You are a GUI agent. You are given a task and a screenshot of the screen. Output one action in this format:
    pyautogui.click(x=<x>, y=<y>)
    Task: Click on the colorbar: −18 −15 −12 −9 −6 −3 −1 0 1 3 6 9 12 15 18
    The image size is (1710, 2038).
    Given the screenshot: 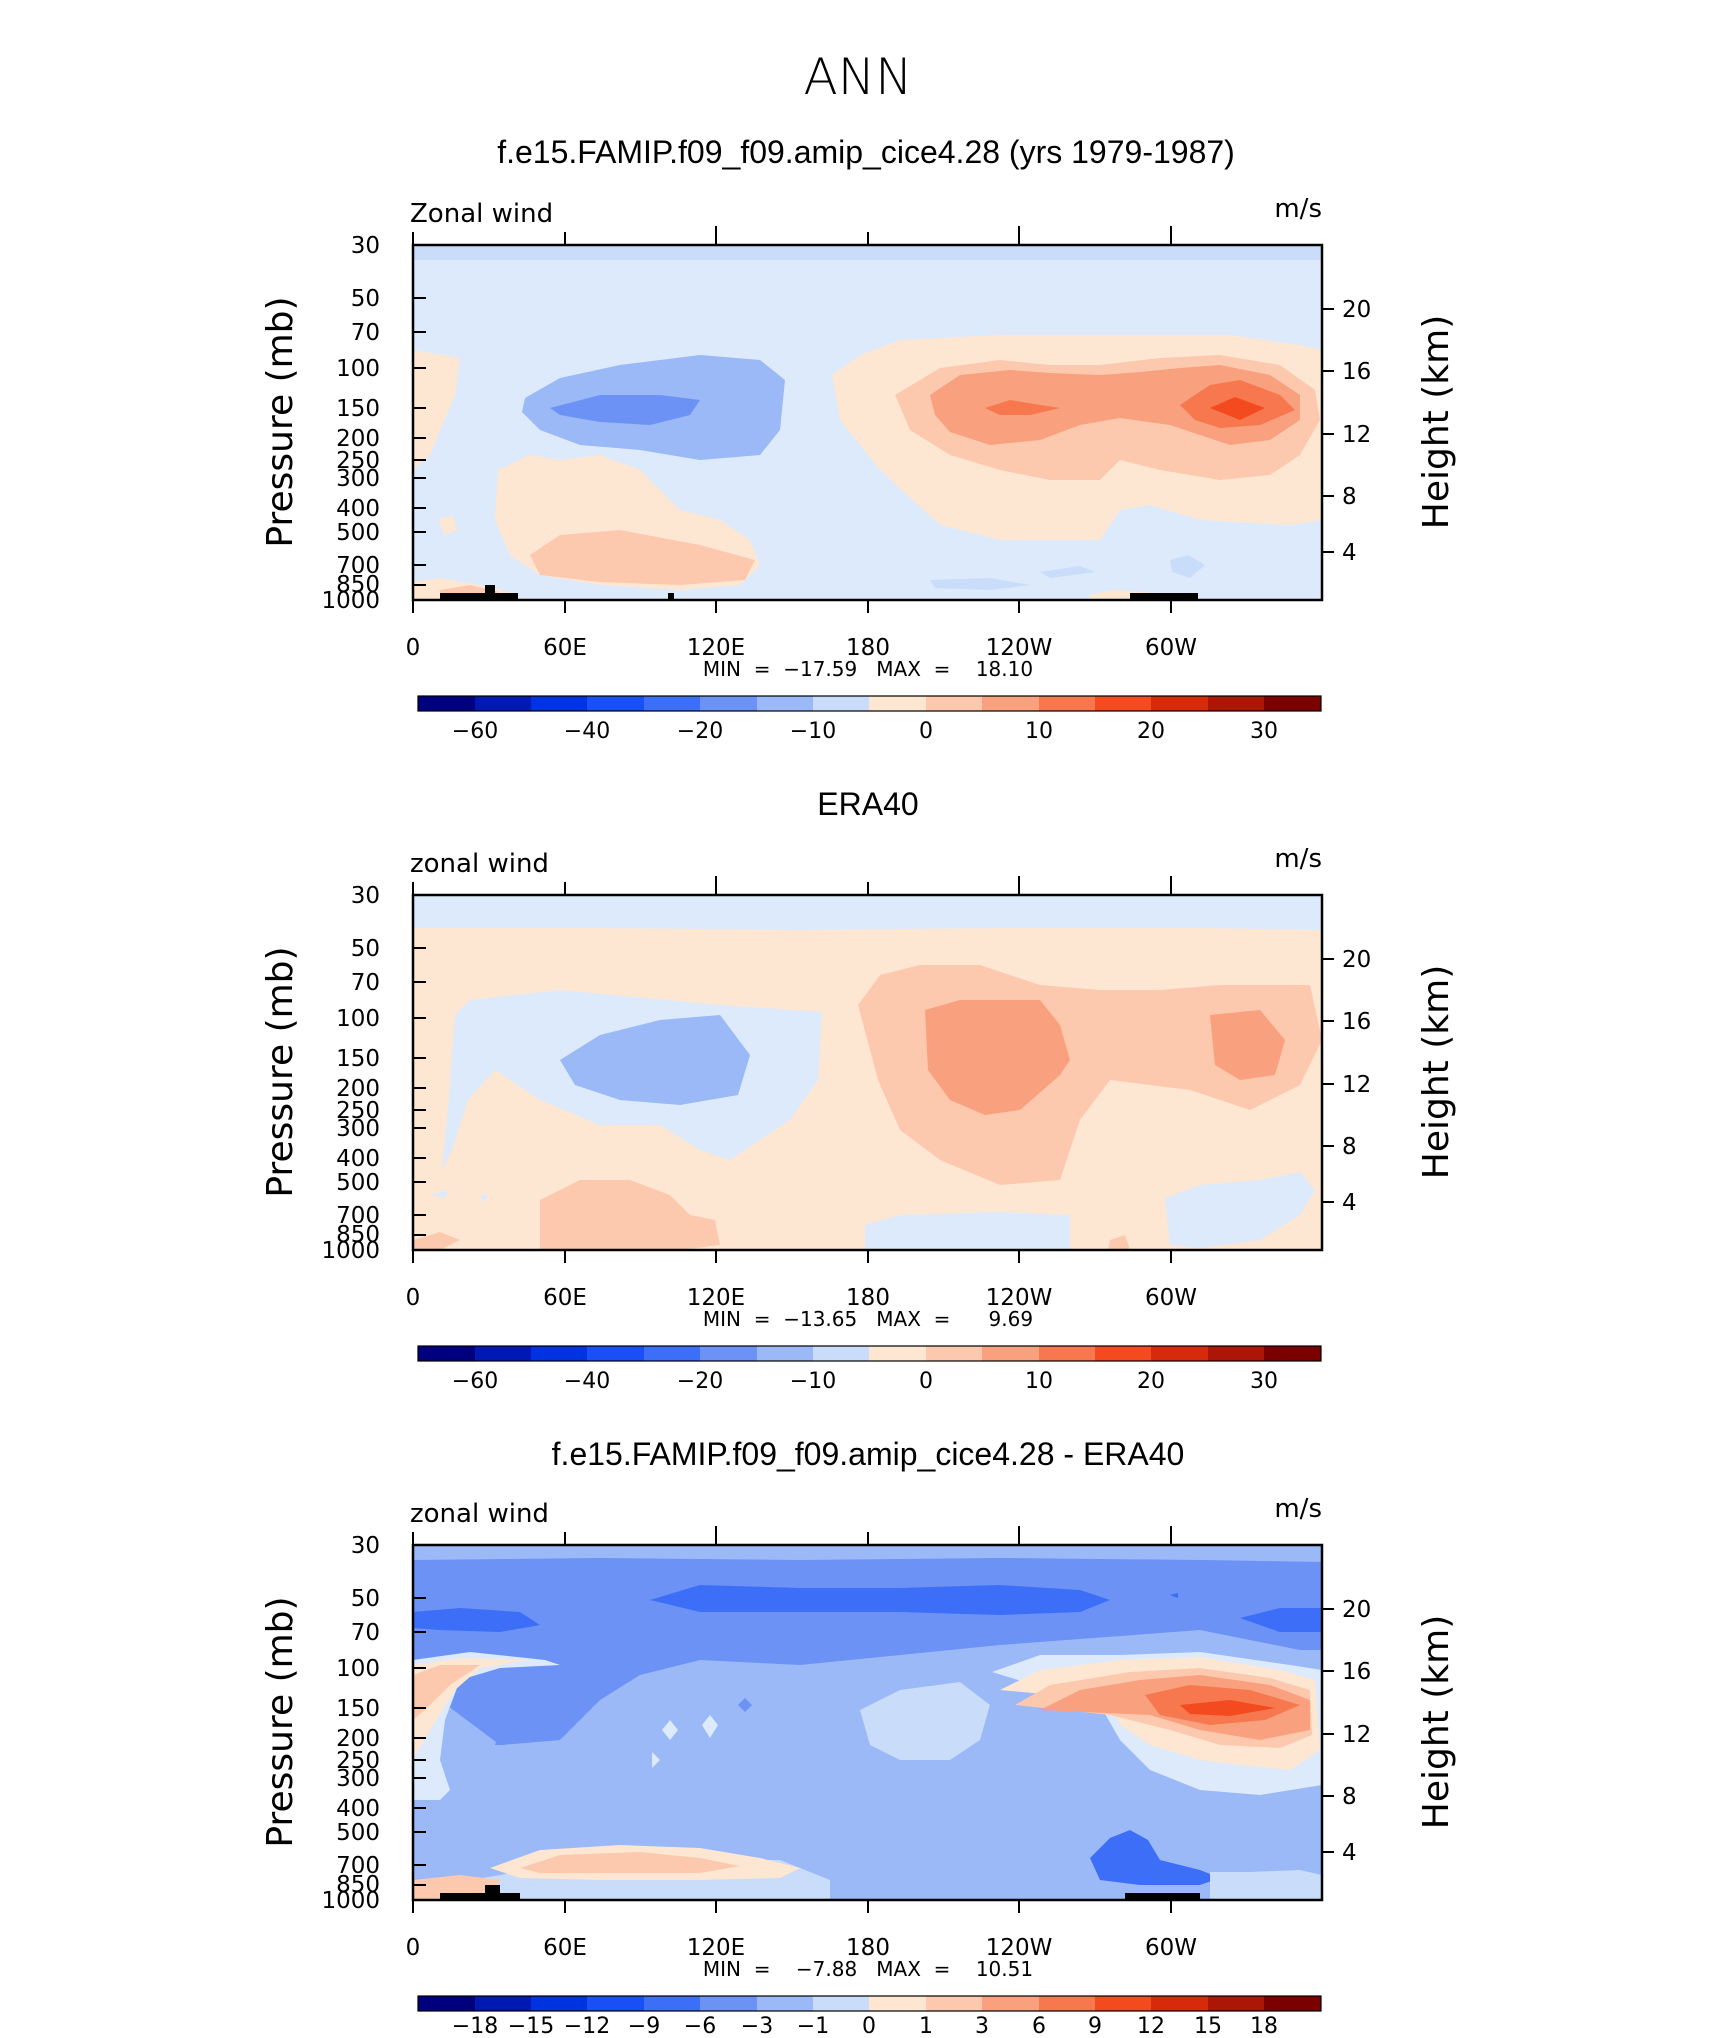 What is the action you would take?
    pyautogui.click(x=869, y=2016)
    